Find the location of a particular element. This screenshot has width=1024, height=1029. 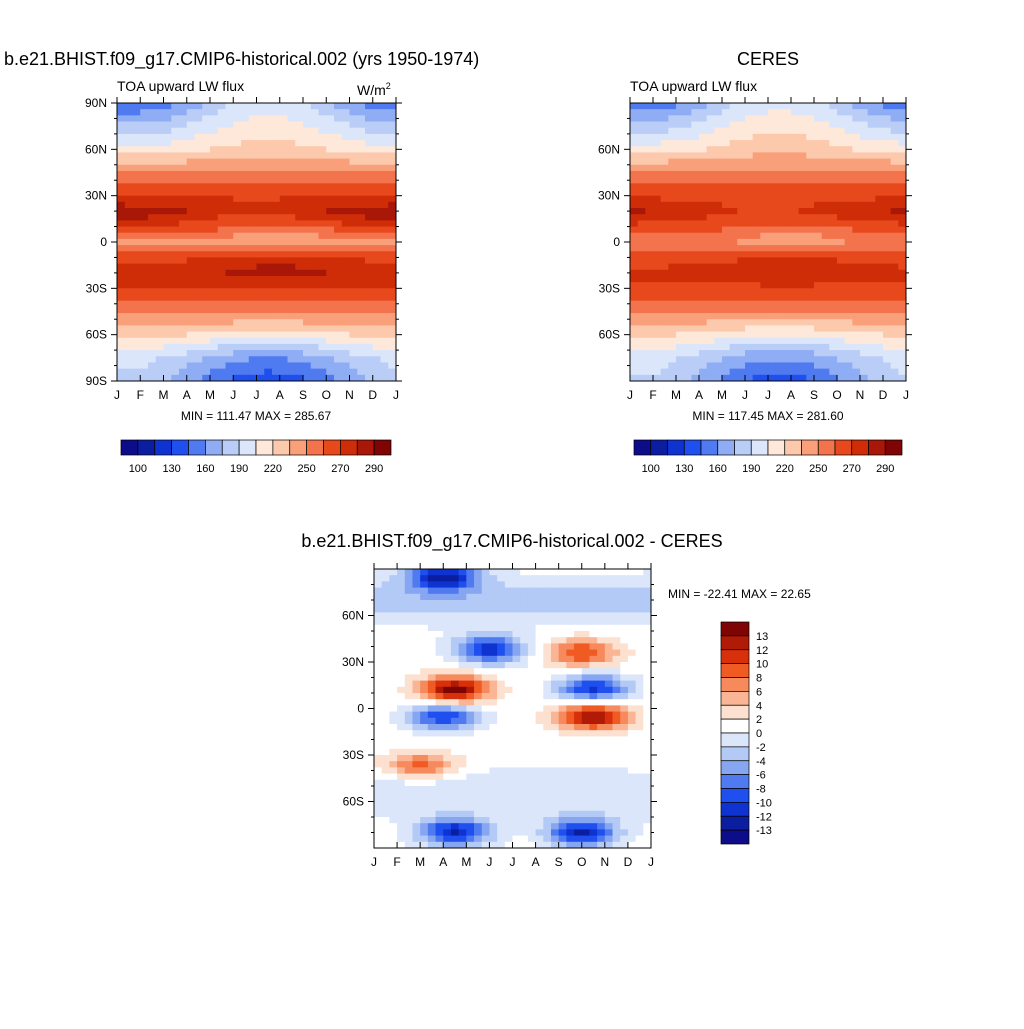

obs-colorbar-box is located at coordinates (743, 447).